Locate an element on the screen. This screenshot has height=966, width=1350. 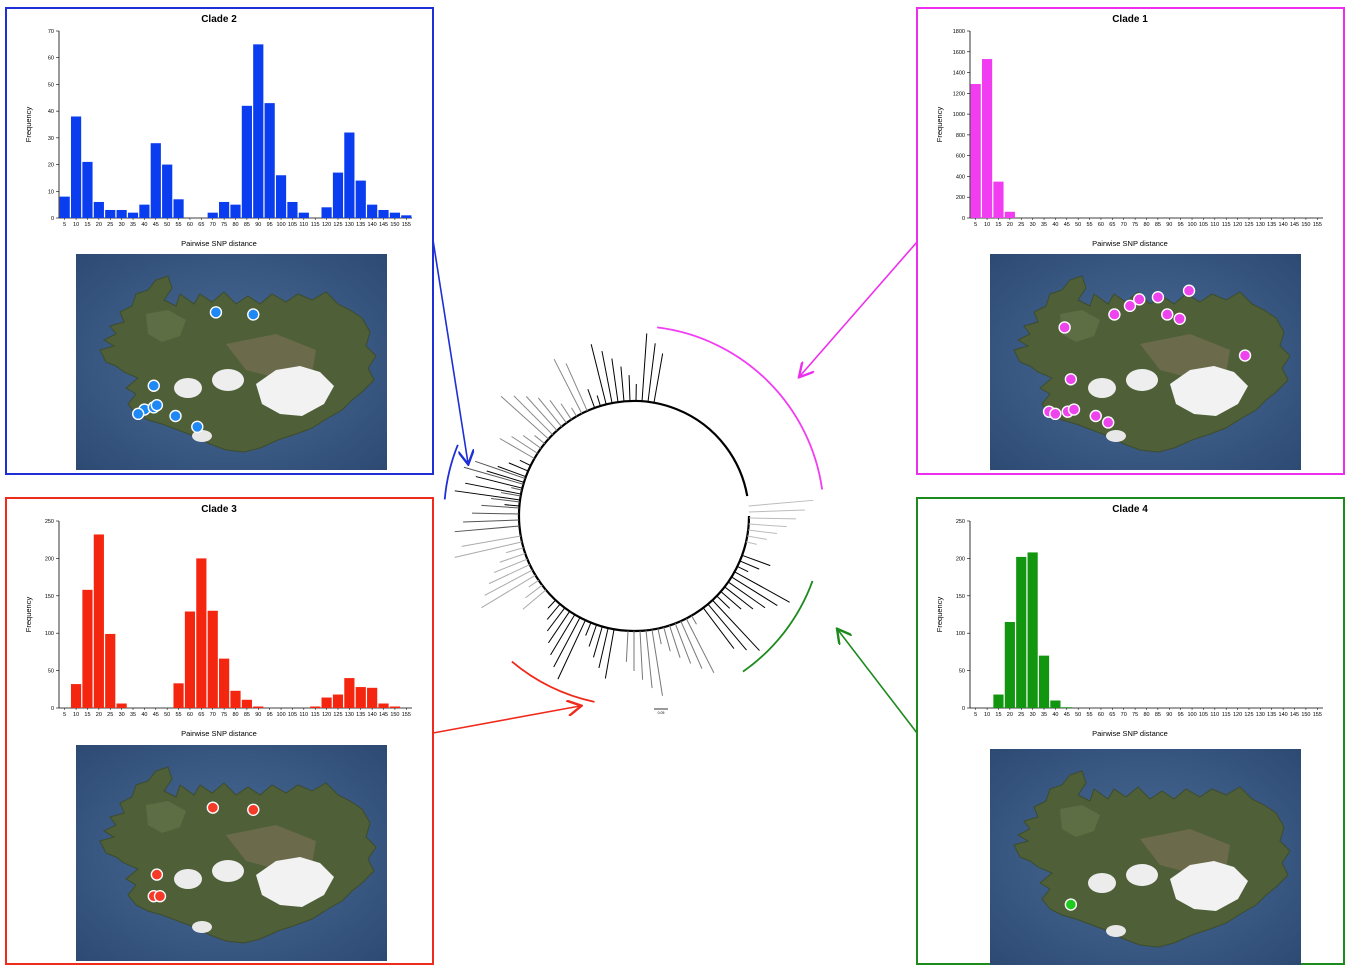
x-tick-label: 55 is located at coordinates (1090, 715).